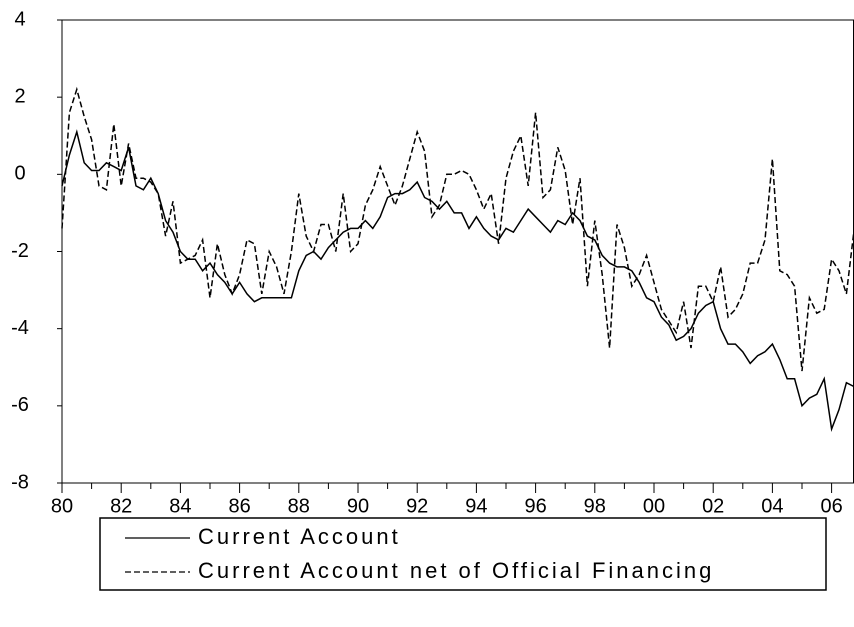  What do you see at coordinates (654, 506) in the screenshot?
I see `x-tick-label: 00` at bounding box center [654, 506].